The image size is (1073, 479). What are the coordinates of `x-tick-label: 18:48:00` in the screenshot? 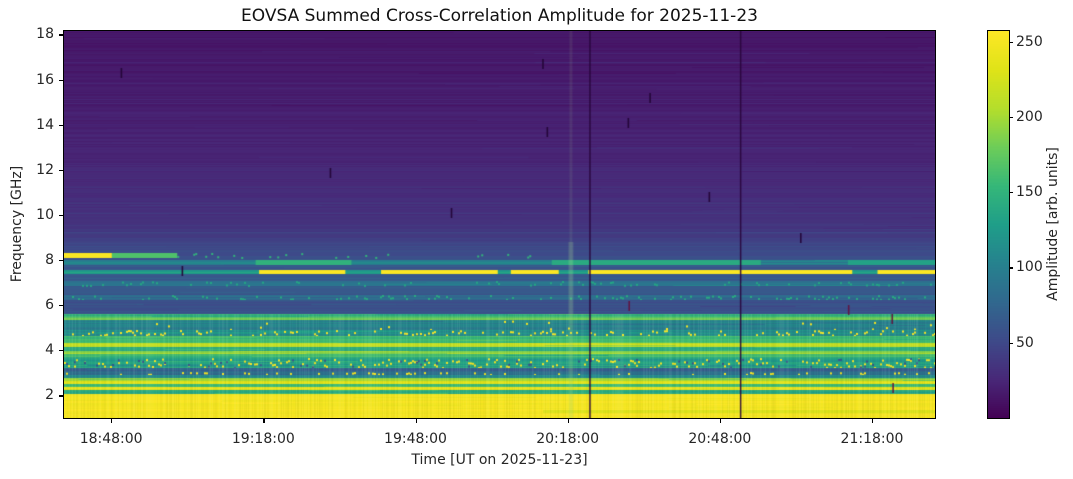 It's located at (111, 439).